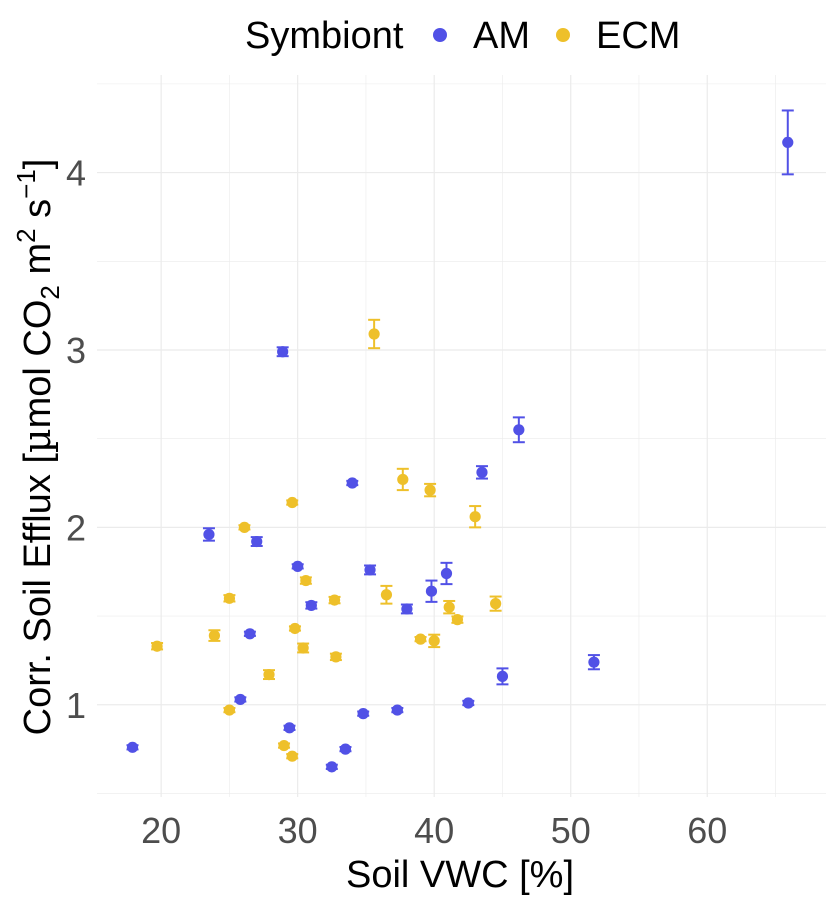  I want to click on legend: Symbiont AM ECM, so click(462, 36).